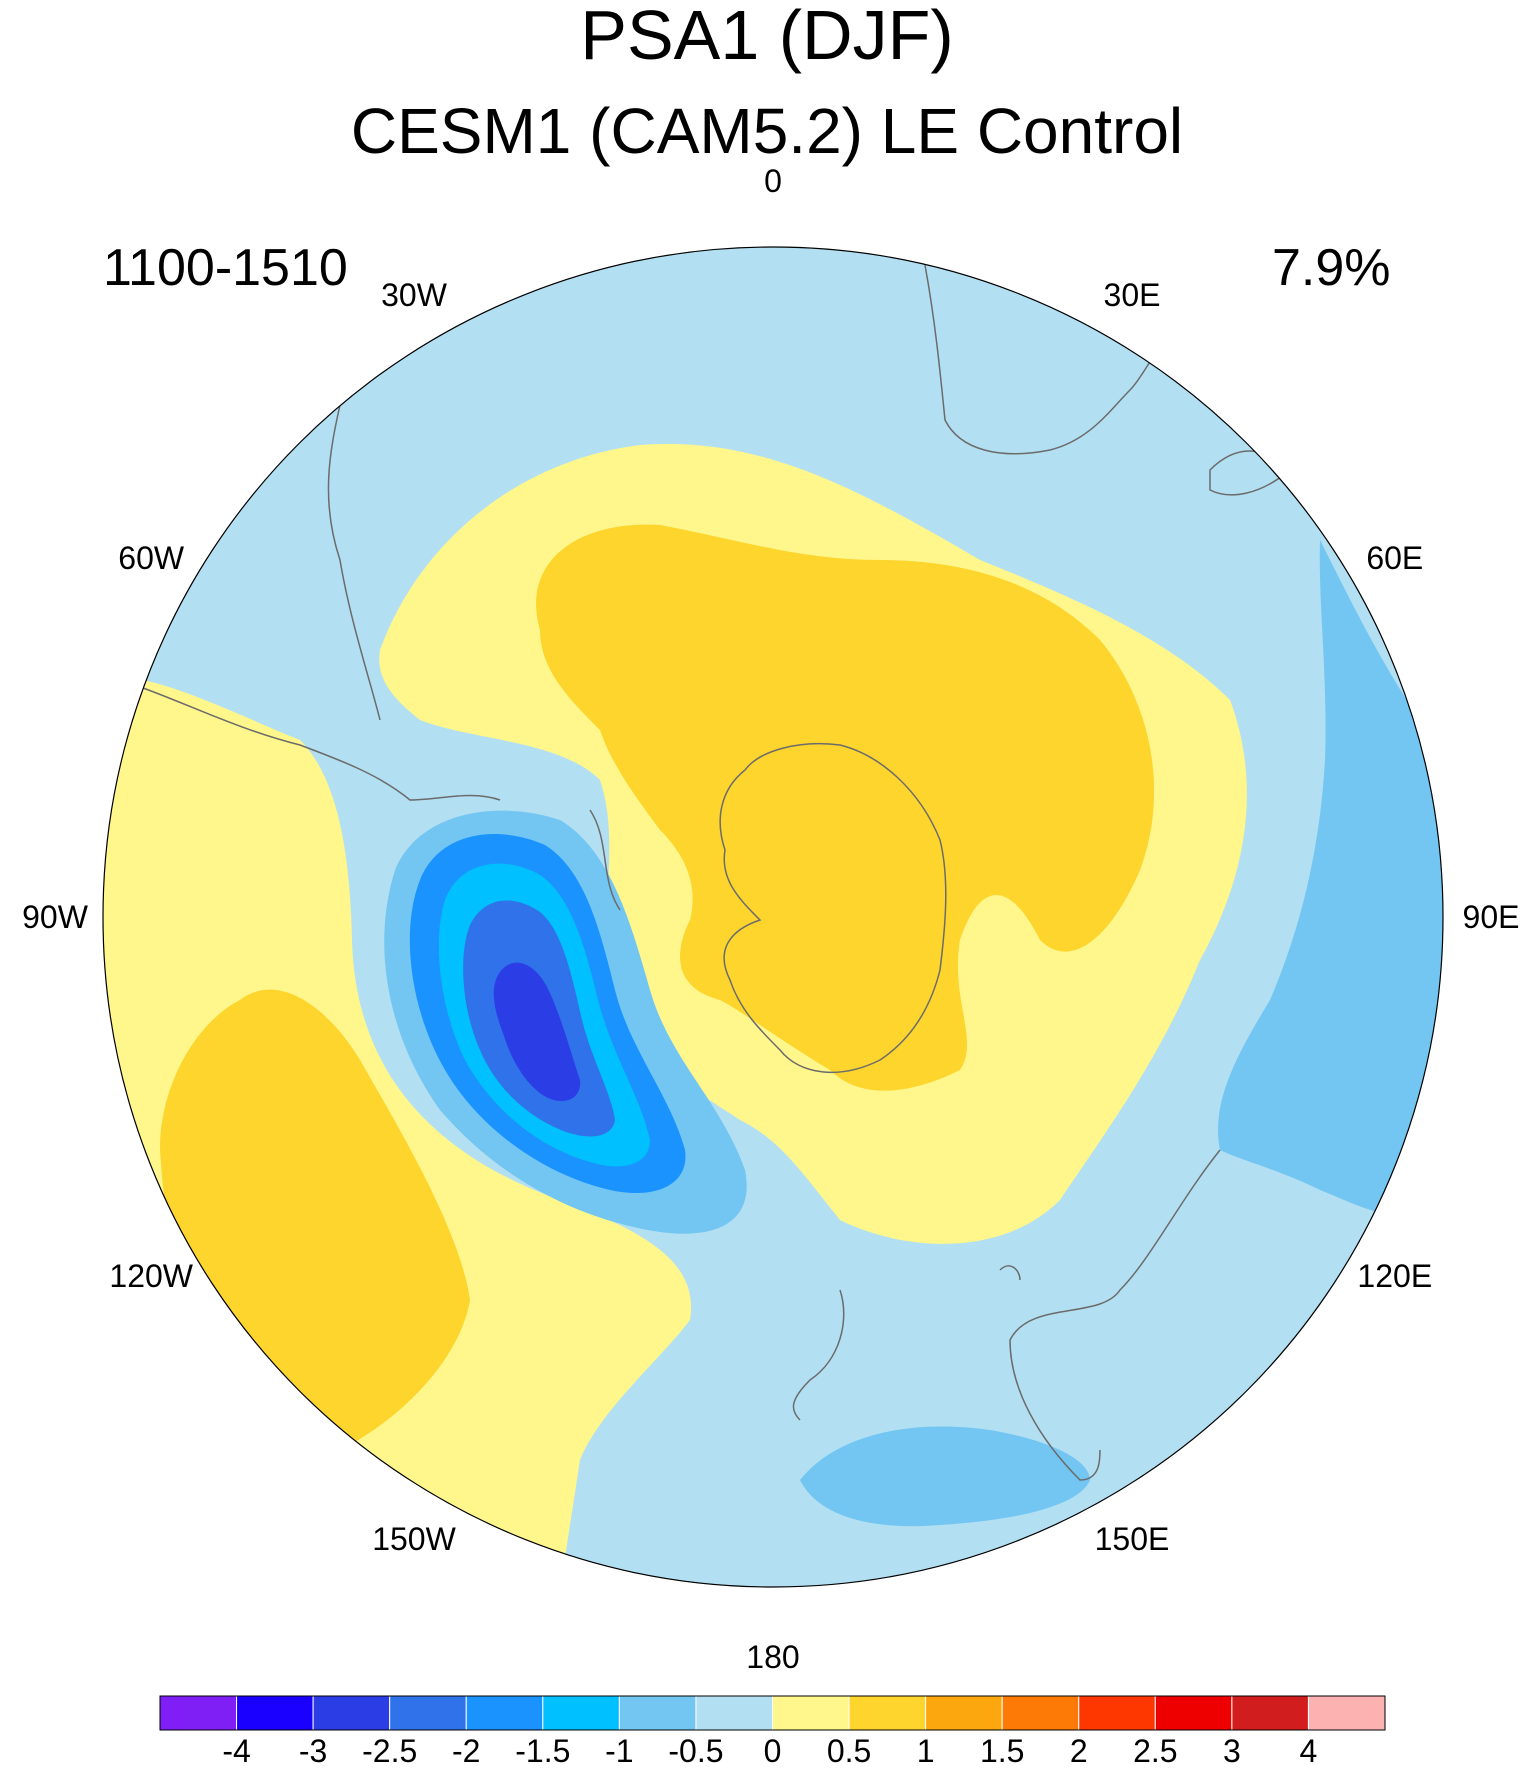 The width and height of the screenshot is (1534, 1768). Describe the element at coordinates (313, 1750) in the screenshot. I see `colorbar-label: -3` at that location.